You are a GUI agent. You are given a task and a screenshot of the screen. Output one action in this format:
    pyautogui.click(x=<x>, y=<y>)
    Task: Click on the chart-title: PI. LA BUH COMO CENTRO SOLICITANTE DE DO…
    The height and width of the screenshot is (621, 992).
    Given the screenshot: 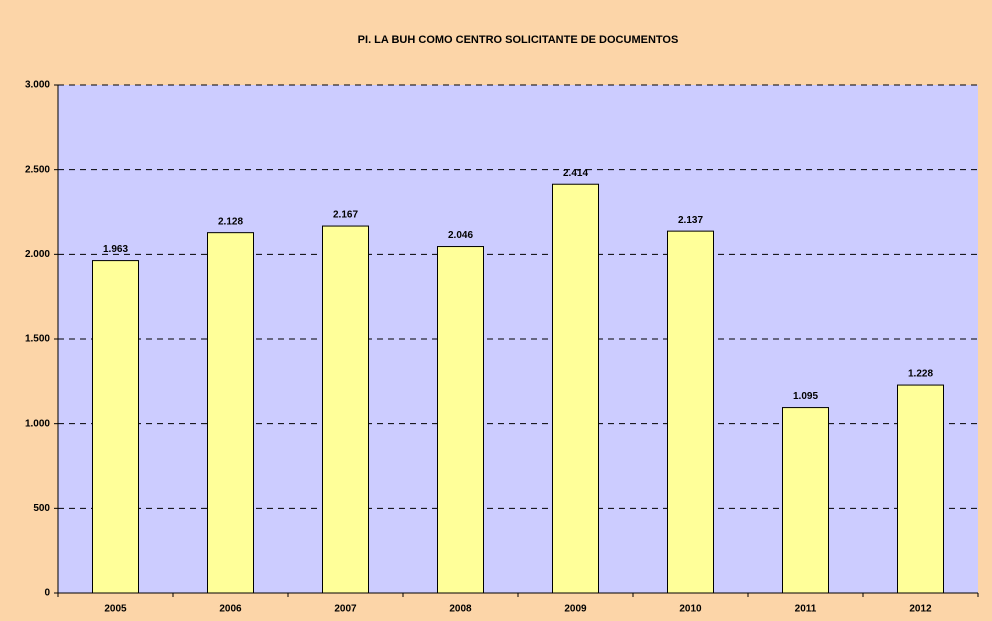 What is the action you would take?
    pyautogui.click(x=518, y=40)
    